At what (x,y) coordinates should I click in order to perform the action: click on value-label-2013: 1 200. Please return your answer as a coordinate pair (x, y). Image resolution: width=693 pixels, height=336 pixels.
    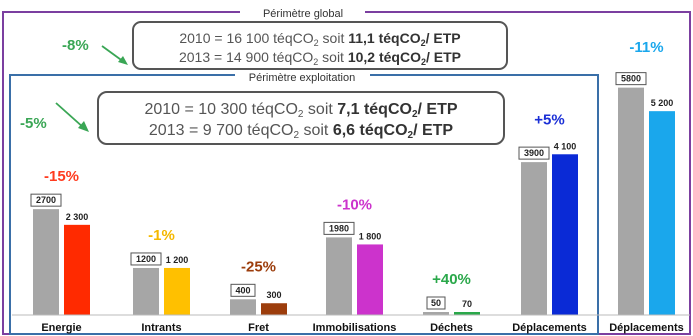
    Looking at the image, I should click on (177, 260).